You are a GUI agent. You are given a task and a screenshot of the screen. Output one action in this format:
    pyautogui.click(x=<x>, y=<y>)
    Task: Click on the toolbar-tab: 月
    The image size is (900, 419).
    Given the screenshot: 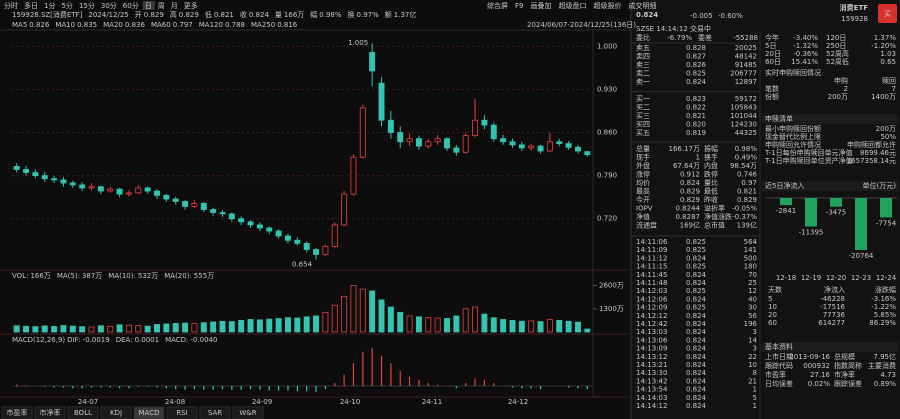 What is the action you would take?
    pyautogui.click(x=174, y=6)
    